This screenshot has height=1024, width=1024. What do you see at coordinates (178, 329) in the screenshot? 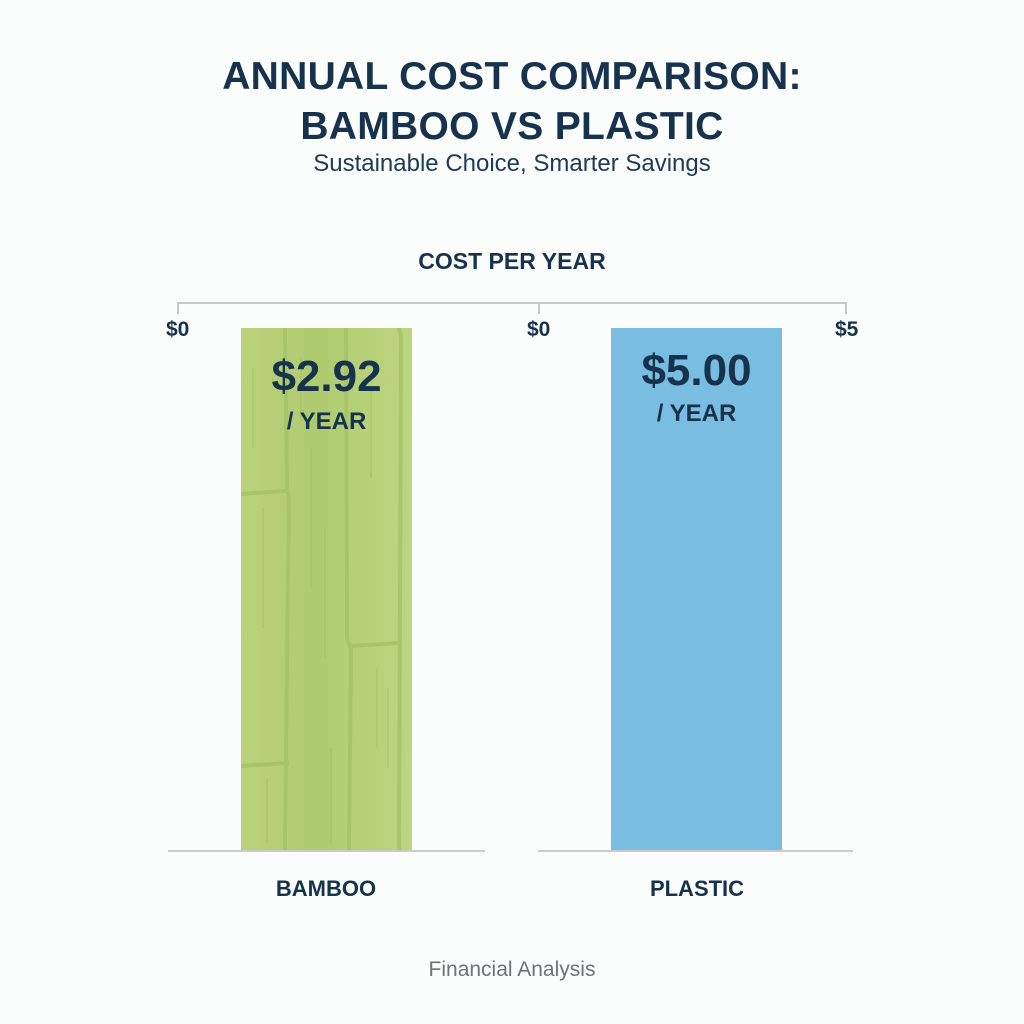
I see `tick-label-bamboo-zero: $0` at bounding box center [178, 329].